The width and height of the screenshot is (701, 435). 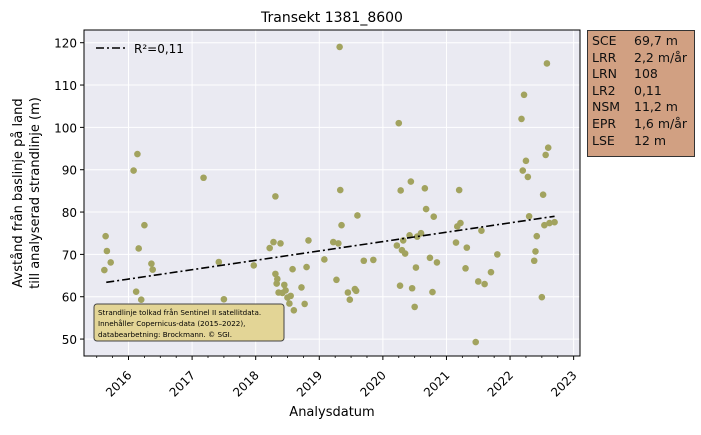 I want to click on stat-row-lrr: LRR 2,2 m/år, so click(x=641, y=58).